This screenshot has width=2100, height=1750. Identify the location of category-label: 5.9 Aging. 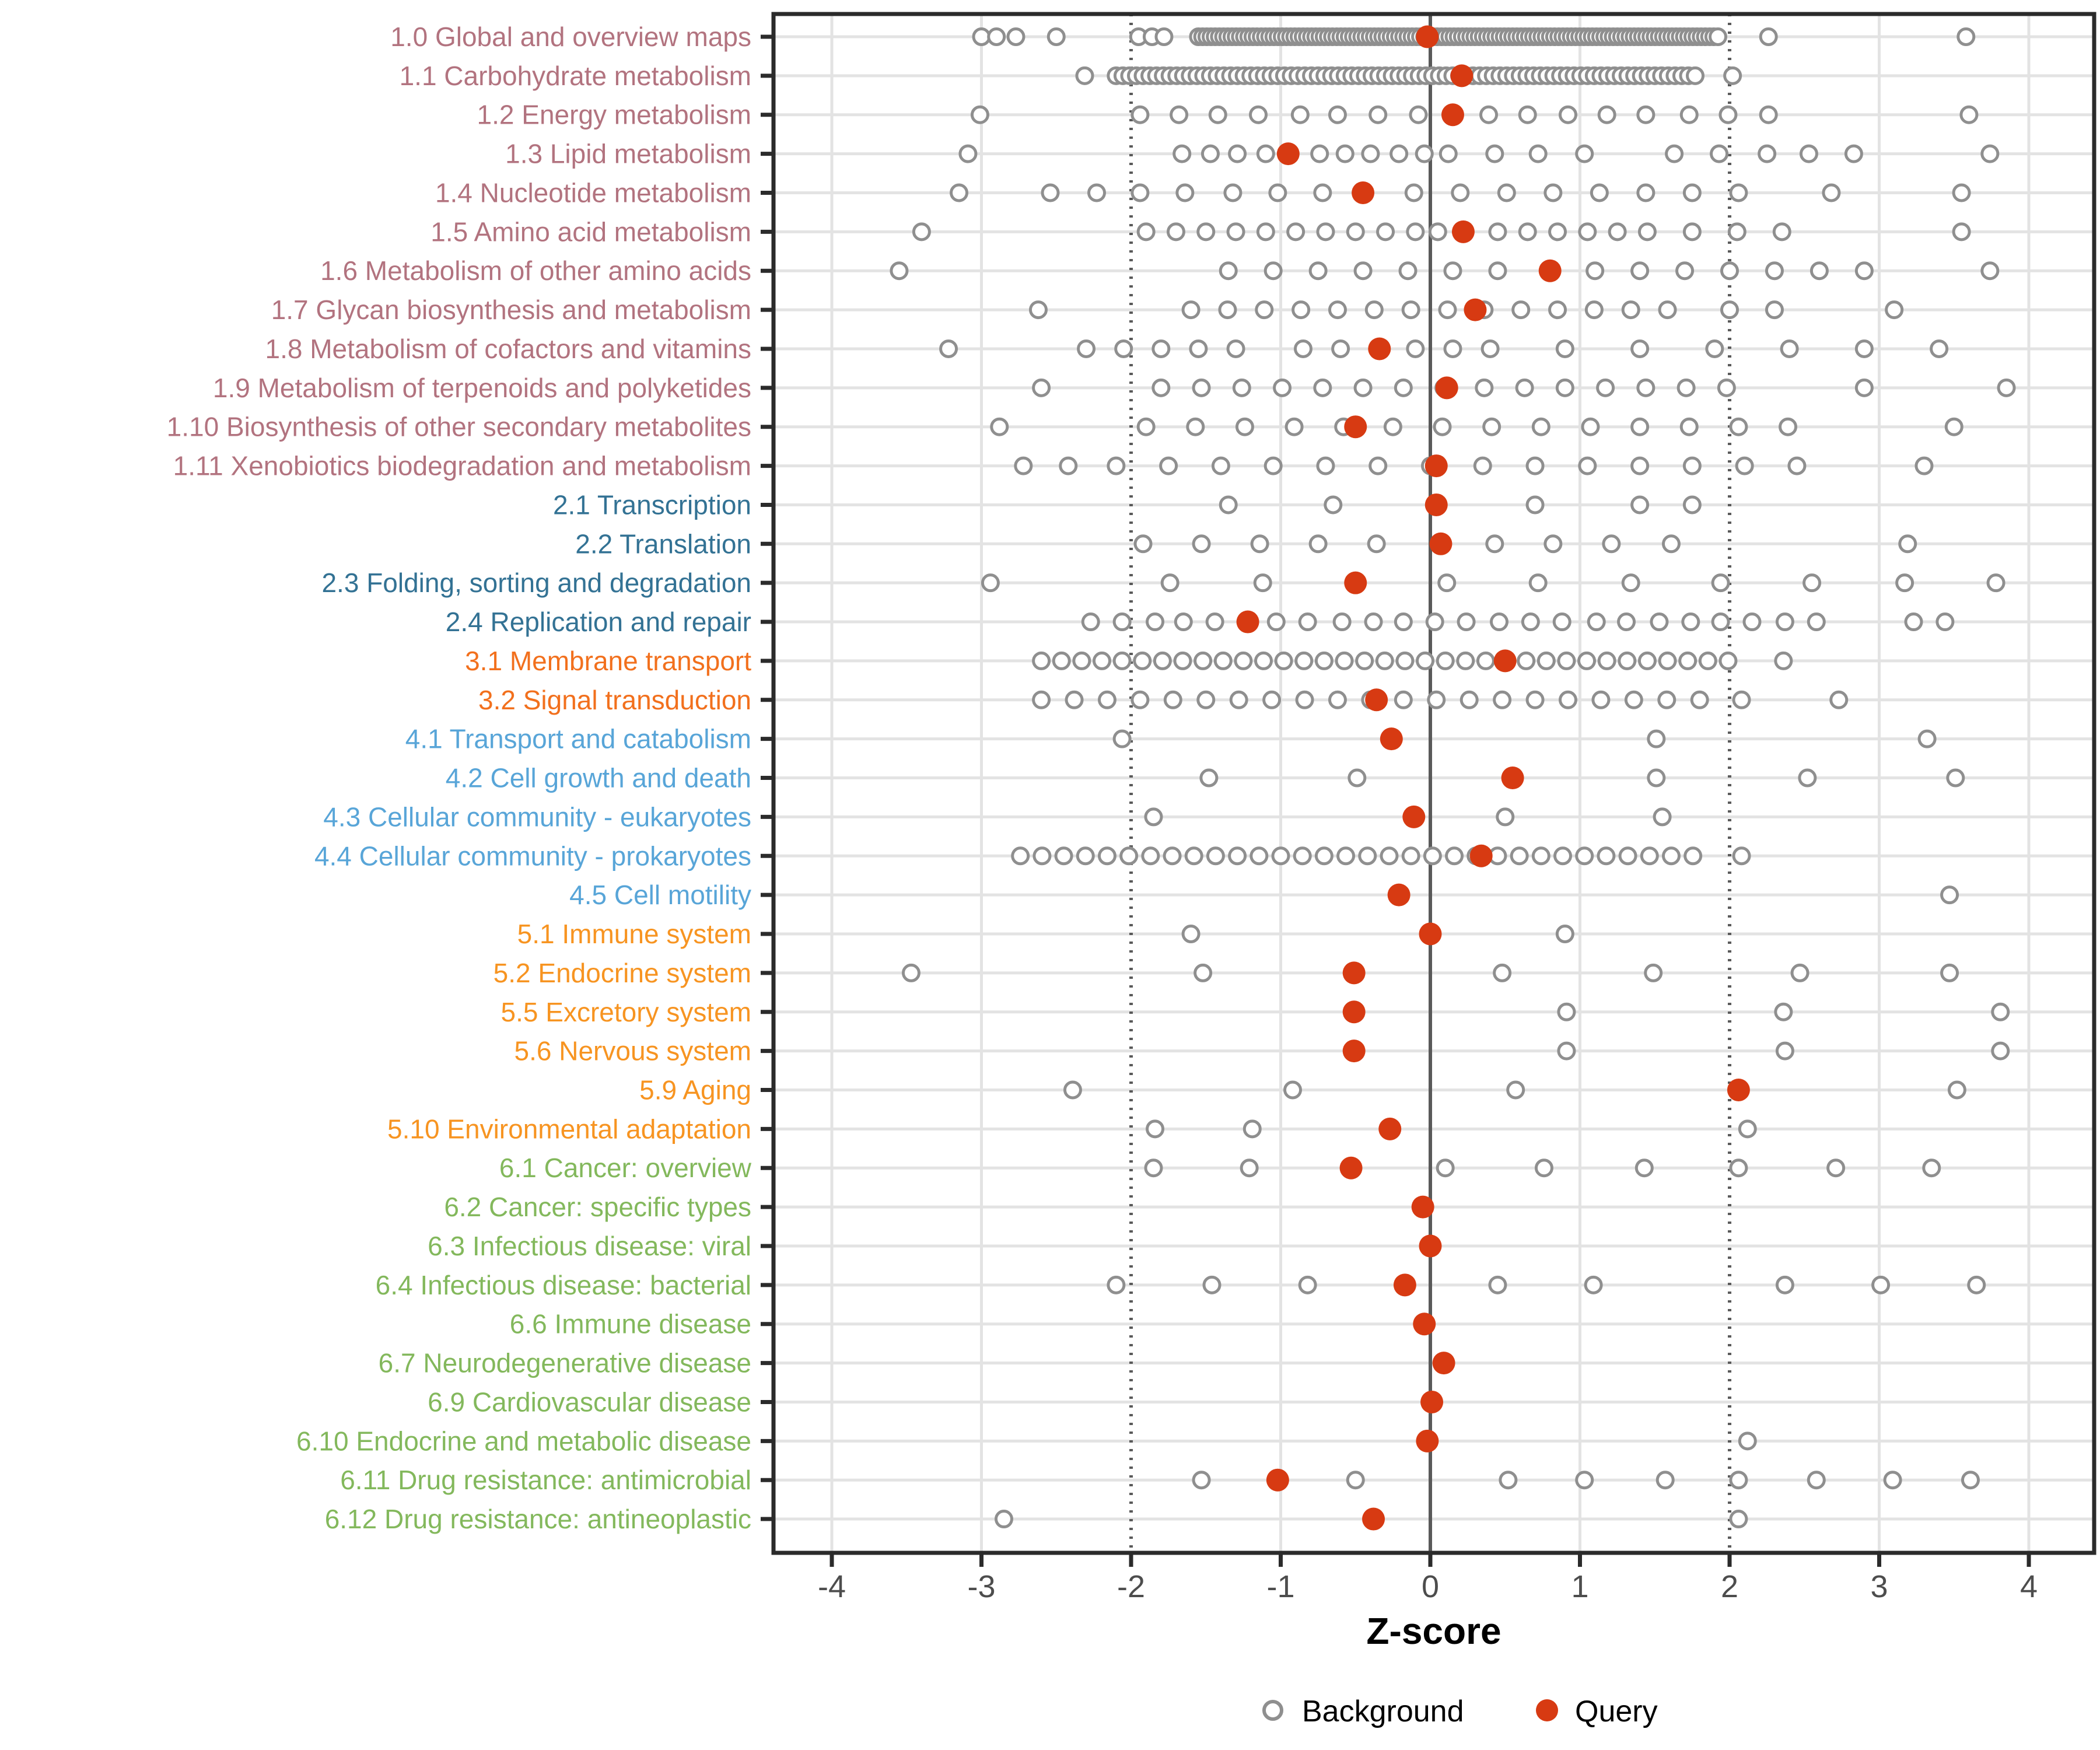
(695, 1089).